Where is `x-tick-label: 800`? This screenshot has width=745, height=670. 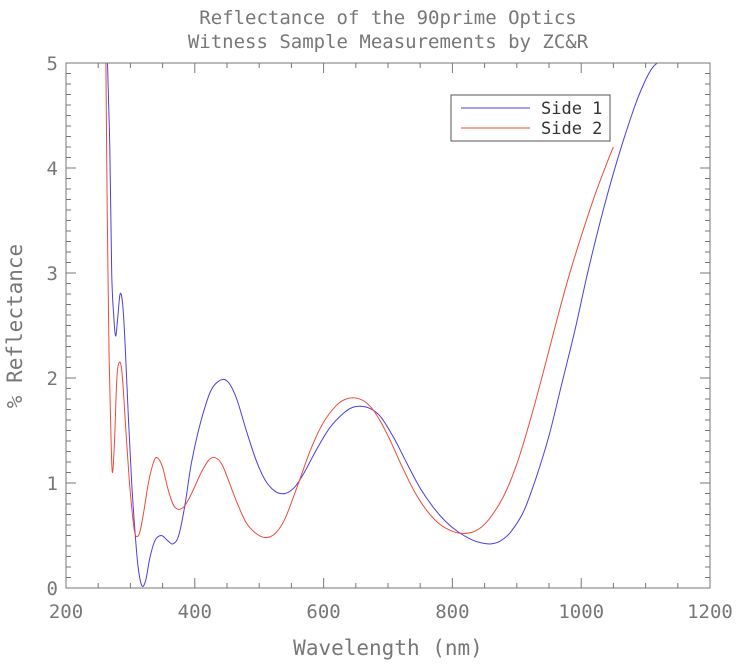
x-tick-label: 800 is located at coordinates (452, 612).